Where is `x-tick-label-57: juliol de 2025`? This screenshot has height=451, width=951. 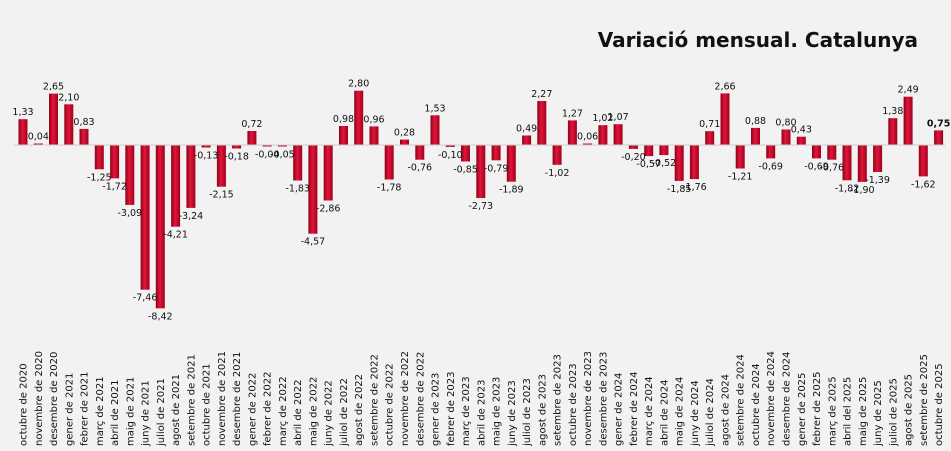 x-tick-label-57: juliol de 2025 is located at coordinates (893, 412).